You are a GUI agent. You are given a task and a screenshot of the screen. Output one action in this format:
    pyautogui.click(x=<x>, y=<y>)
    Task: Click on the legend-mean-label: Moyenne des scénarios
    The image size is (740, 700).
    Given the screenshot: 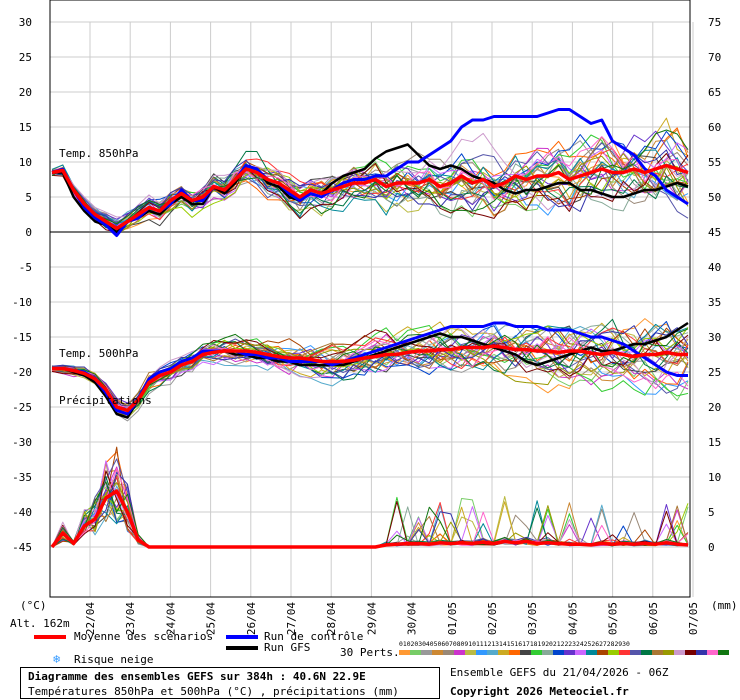 What is the action you would take?
    pyautogui.click(x=144, y=636)
    